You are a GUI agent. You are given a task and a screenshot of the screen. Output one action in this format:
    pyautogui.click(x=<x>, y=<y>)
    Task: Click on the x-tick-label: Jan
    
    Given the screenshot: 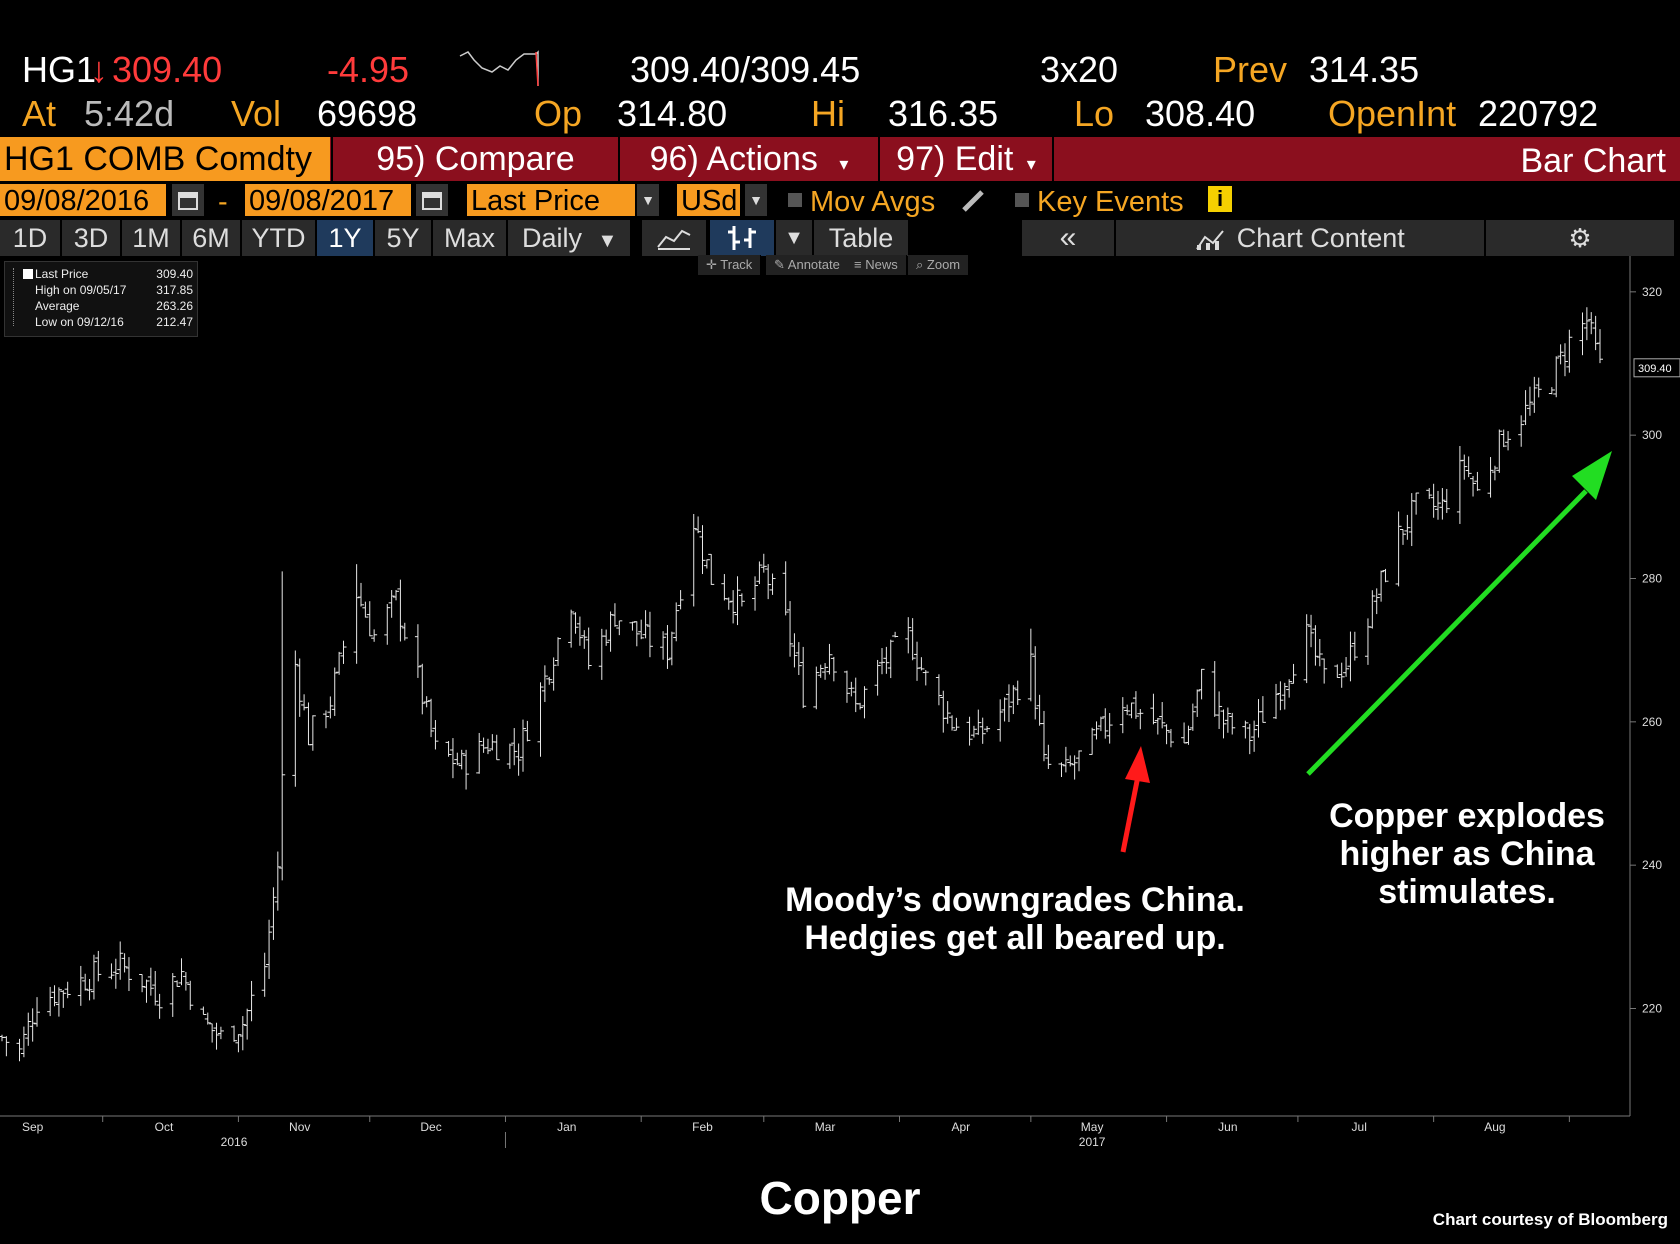 What is the action you would take?
    pyautogui.click(x=566, y=1127)
    